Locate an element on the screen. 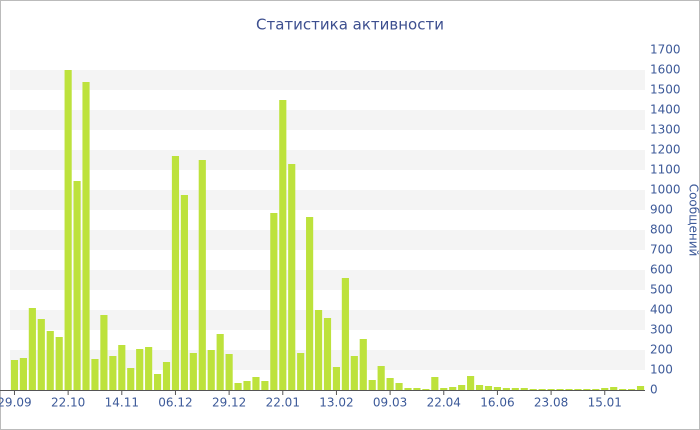 The height and width of the screenshot is (430, 700). x-tick-label: 16.06 is located at coordinates (497, 403).